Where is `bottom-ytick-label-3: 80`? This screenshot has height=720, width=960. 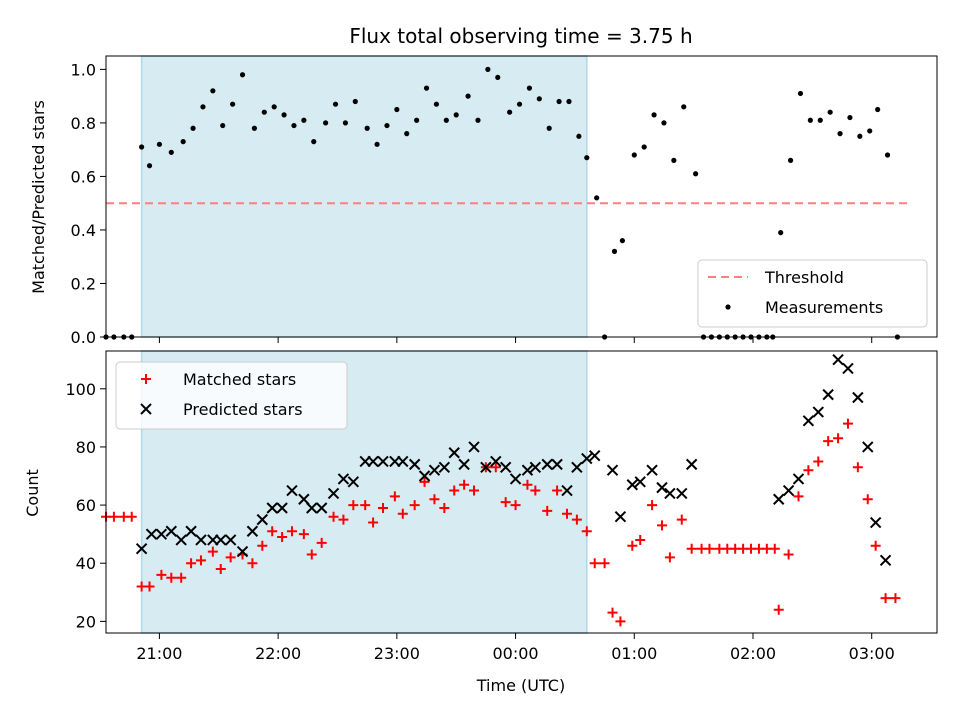 bottom-ytick-label-3: 80 is located at coordinates (86, 447).